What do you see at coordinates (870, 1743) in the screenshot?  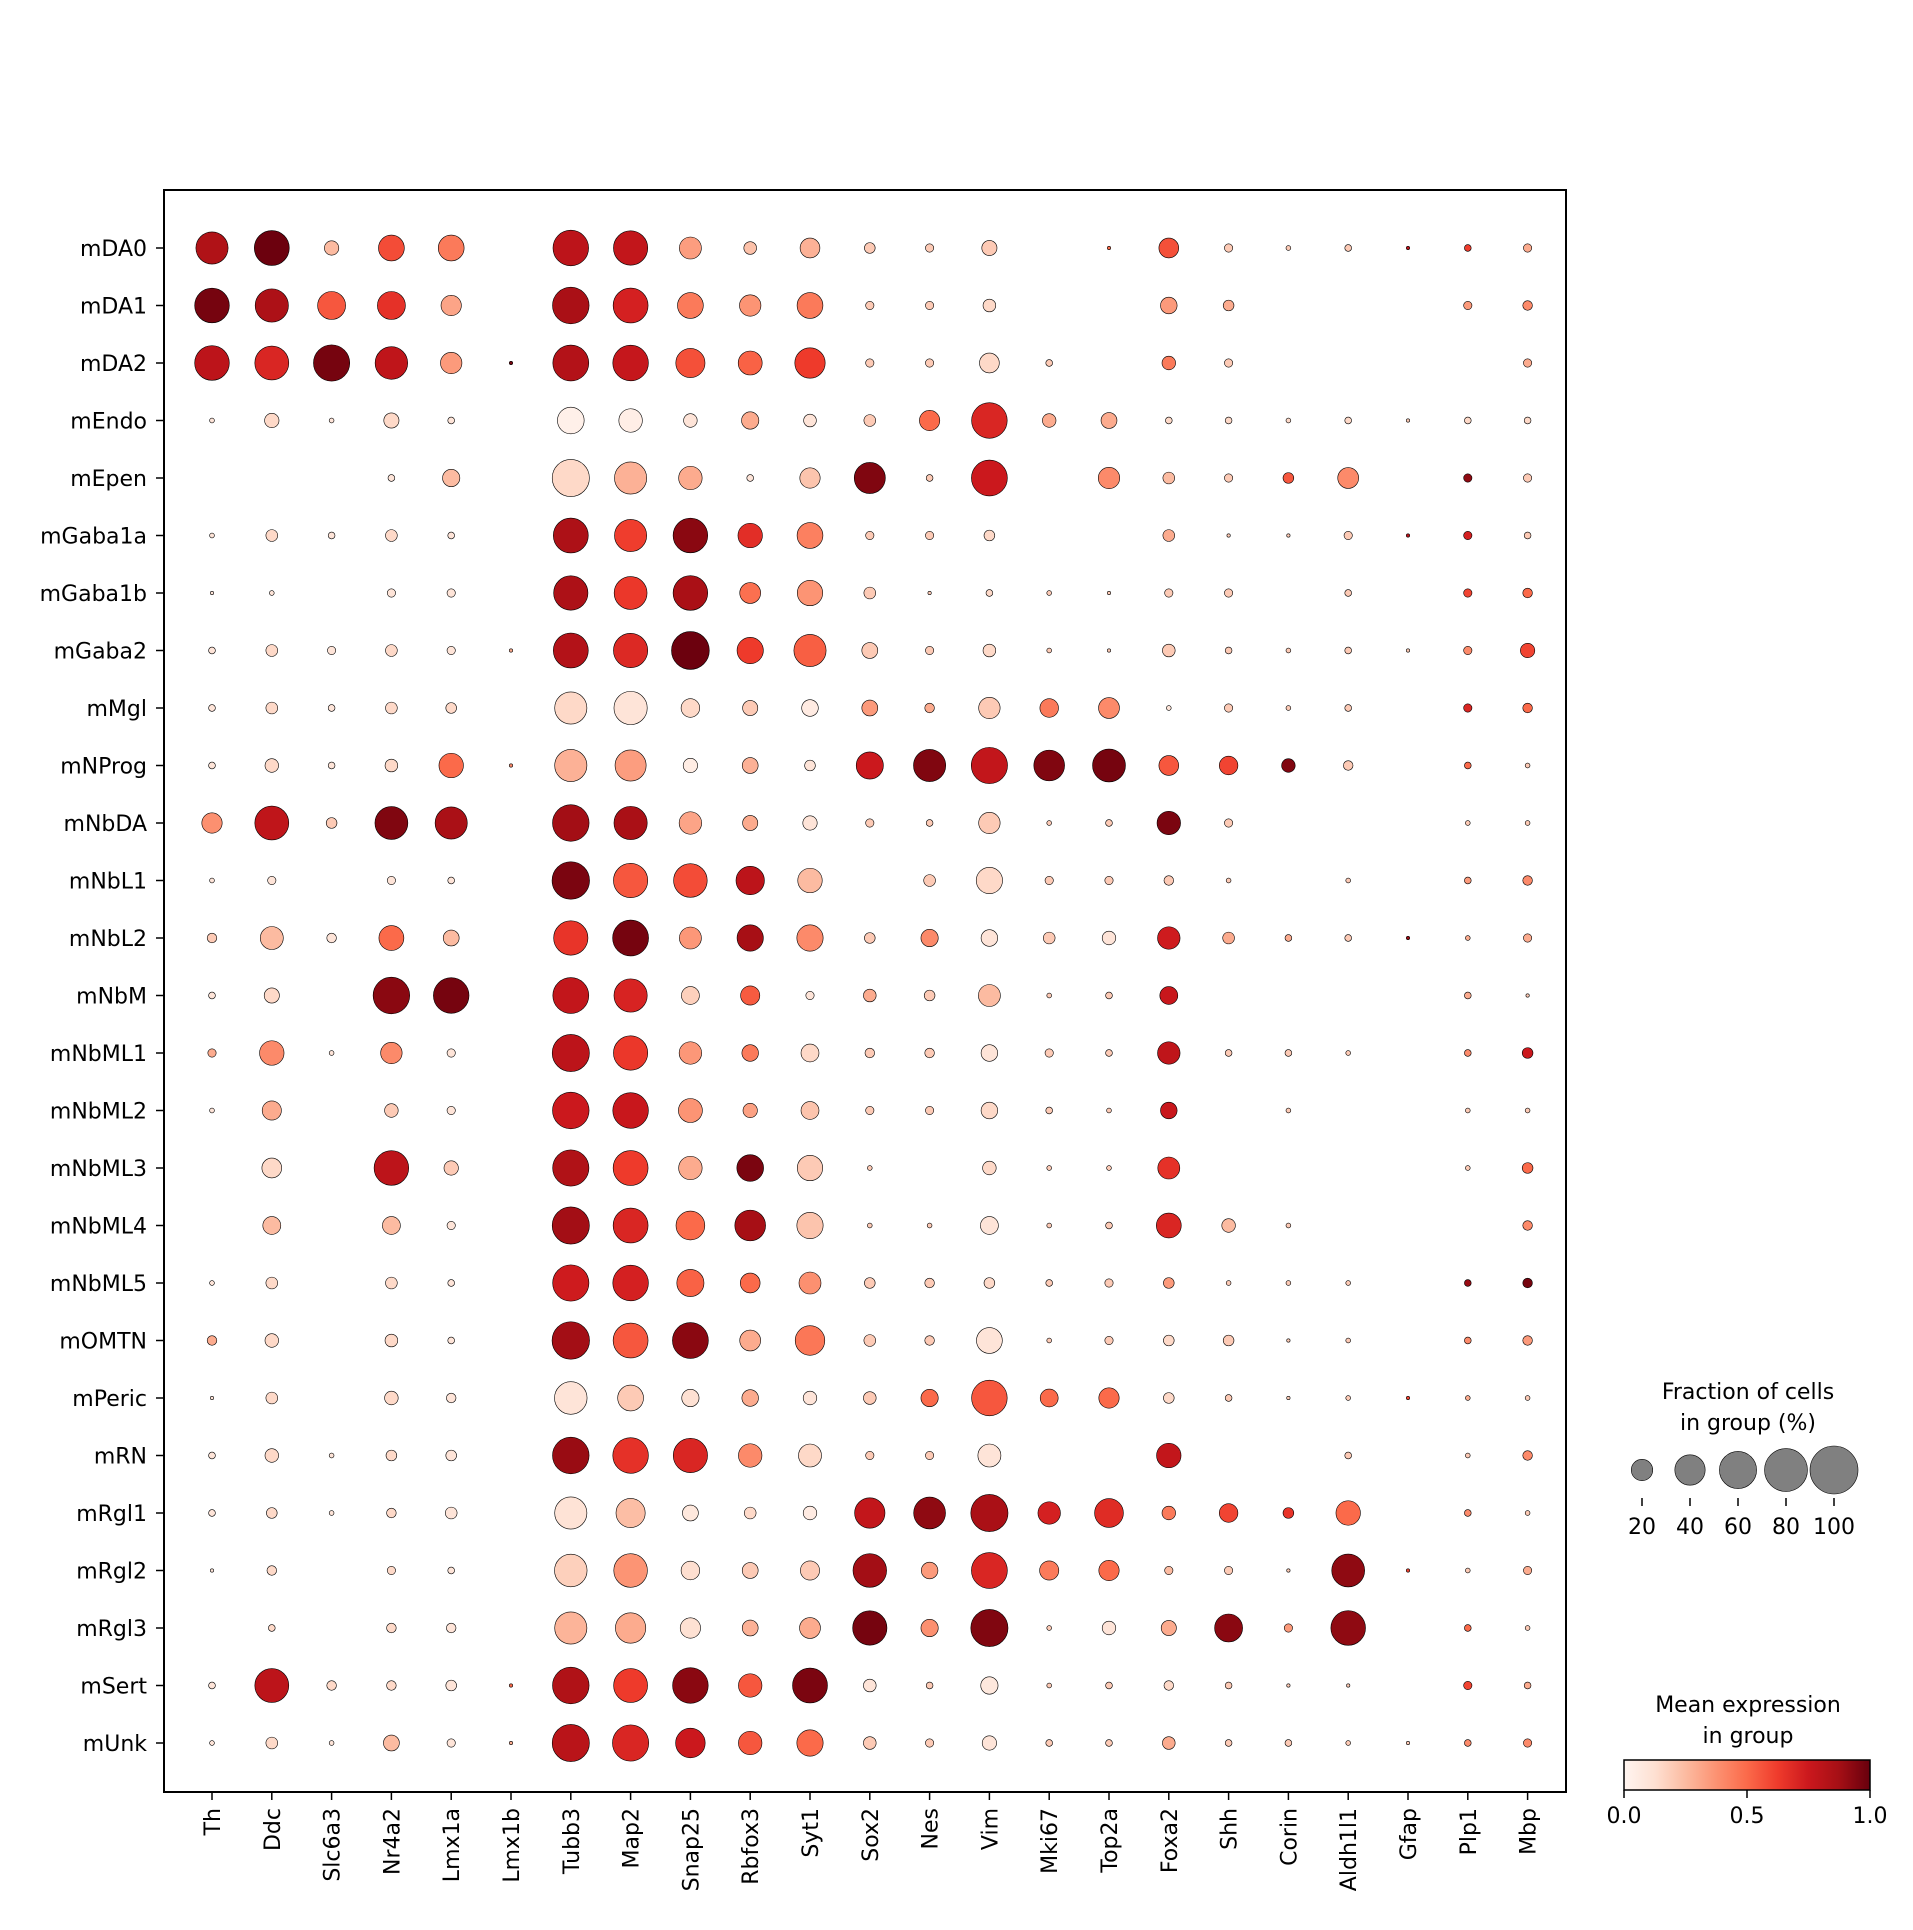 I see `dot-mUnk-Sox2` at bounding box center [870, 1743].